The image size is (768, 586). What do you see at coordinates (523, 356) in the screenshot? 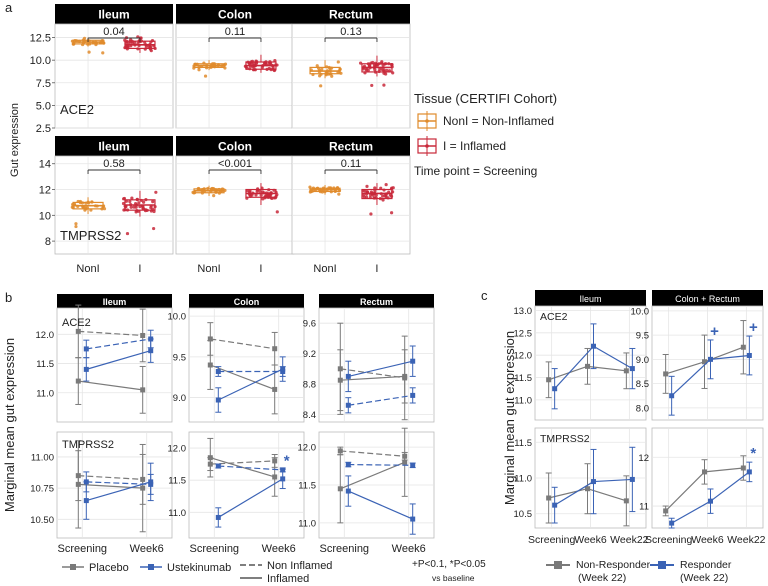
I see `y-tick-label: 12.0` at bounding box center [523, 356].